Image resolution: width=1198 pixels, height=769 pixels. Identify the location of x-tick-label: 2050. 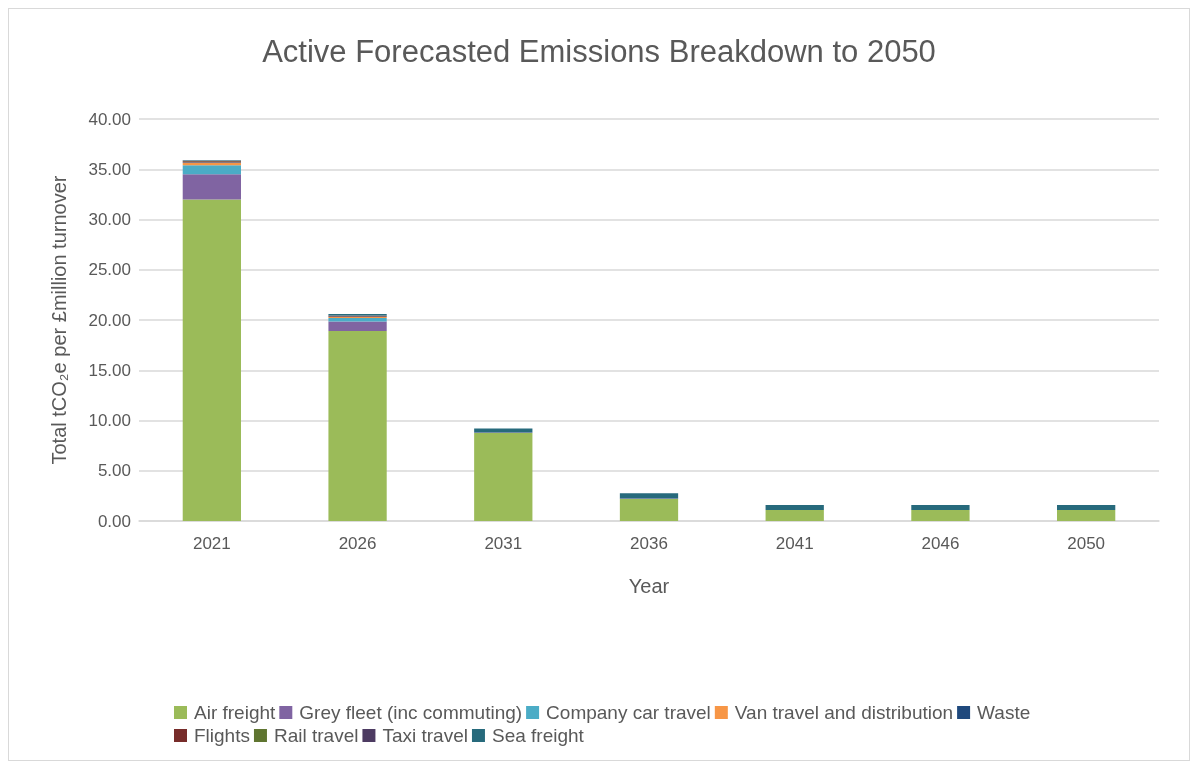
(1086, 543).